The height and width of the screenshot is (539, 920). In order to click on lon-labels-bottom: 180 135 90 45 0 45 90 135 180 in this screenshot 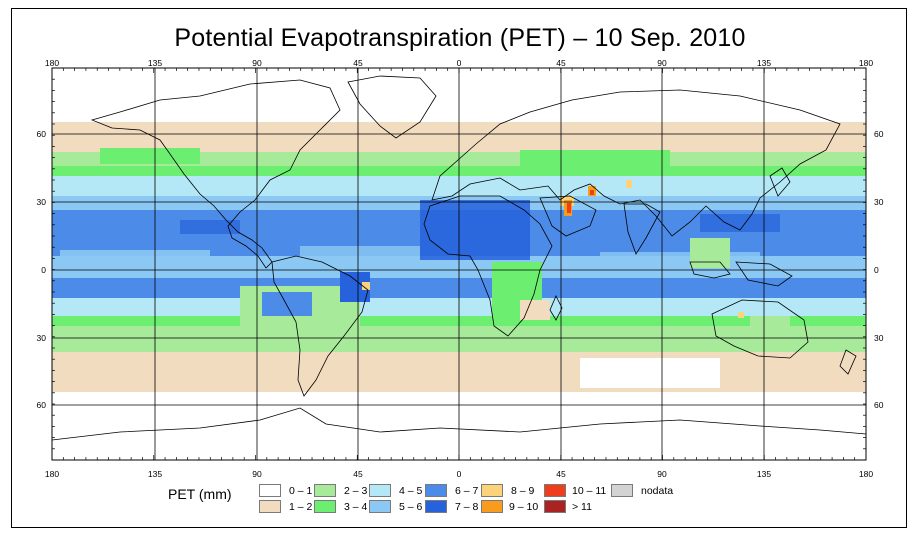, I will do `click(459, 474)`.